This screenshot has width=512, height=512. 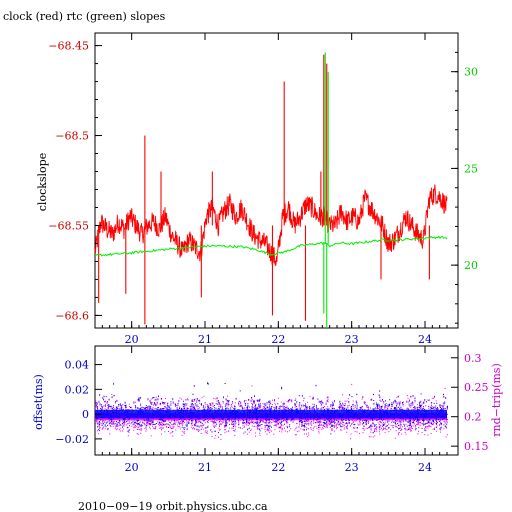 What do you see at coordinates (425, 467) in the screenshot?
I see `bottom-x-tick-label: 24` at bounding box center [425, 467].